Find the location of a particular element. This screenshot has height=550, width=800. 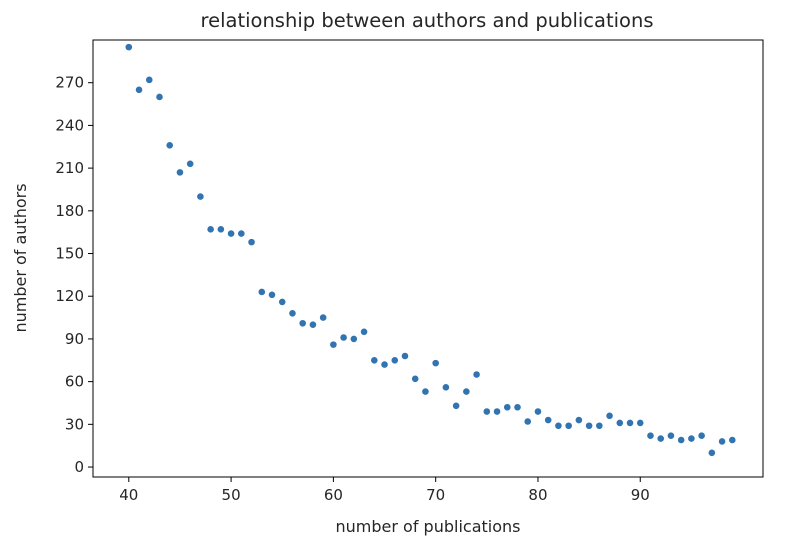

y-axis-label: number of authors is located at coordinates (20, 257).